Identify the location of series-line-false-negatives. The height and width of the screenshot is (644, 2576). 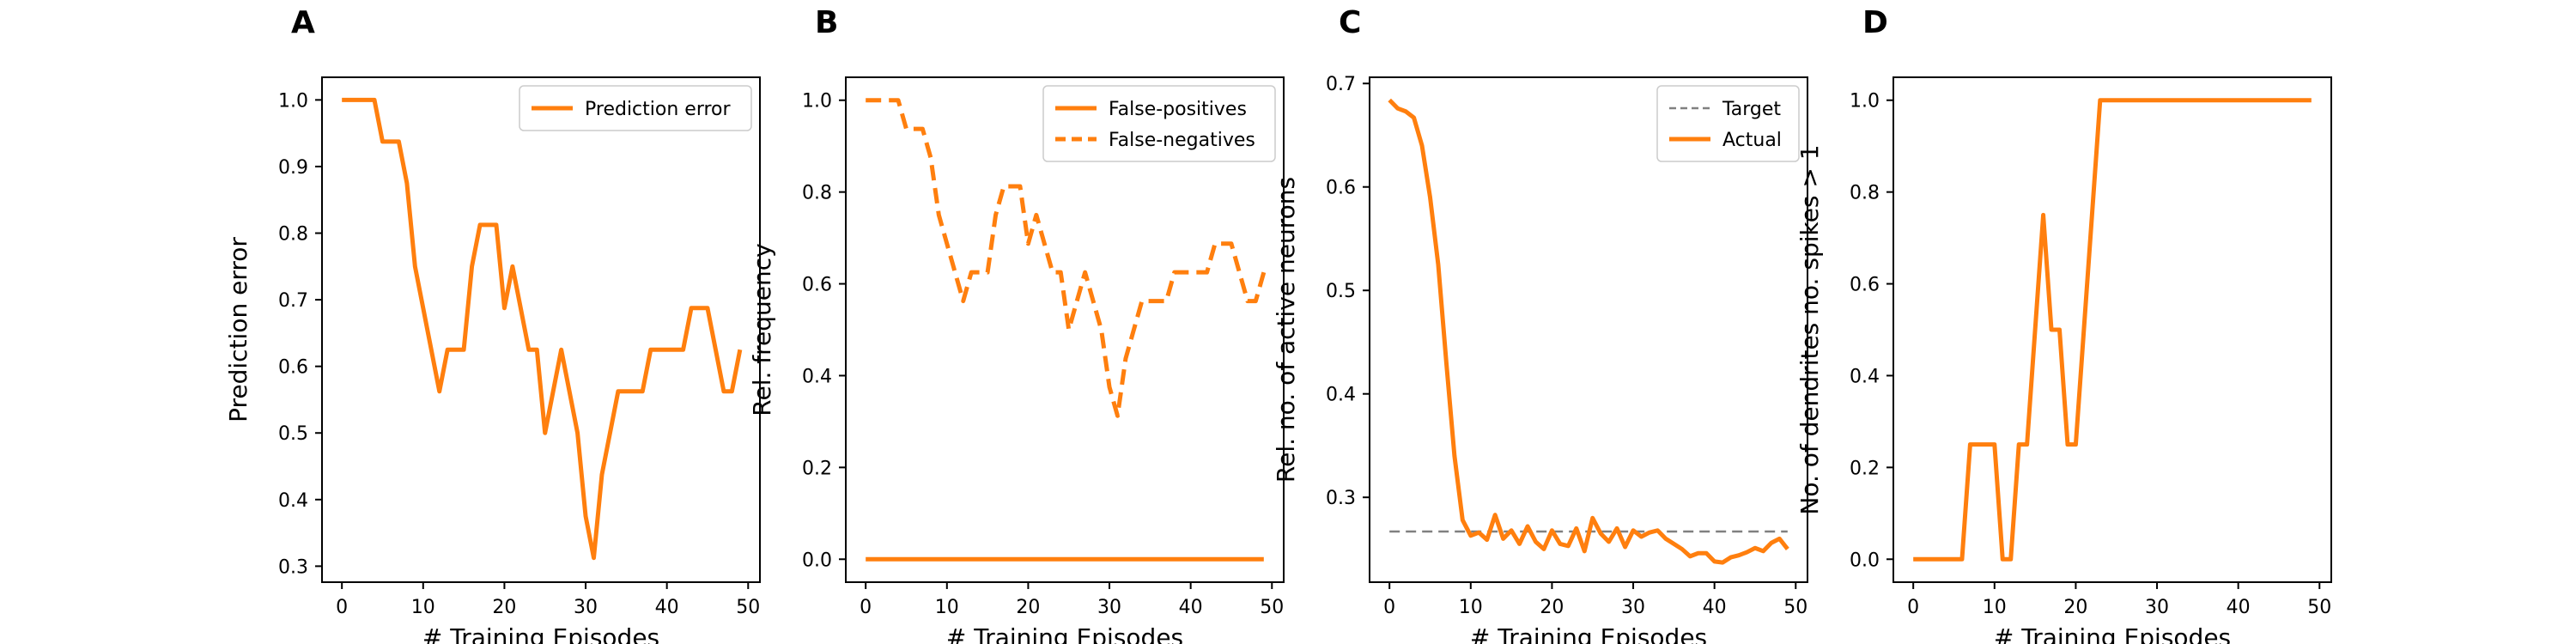
(1067, 258).